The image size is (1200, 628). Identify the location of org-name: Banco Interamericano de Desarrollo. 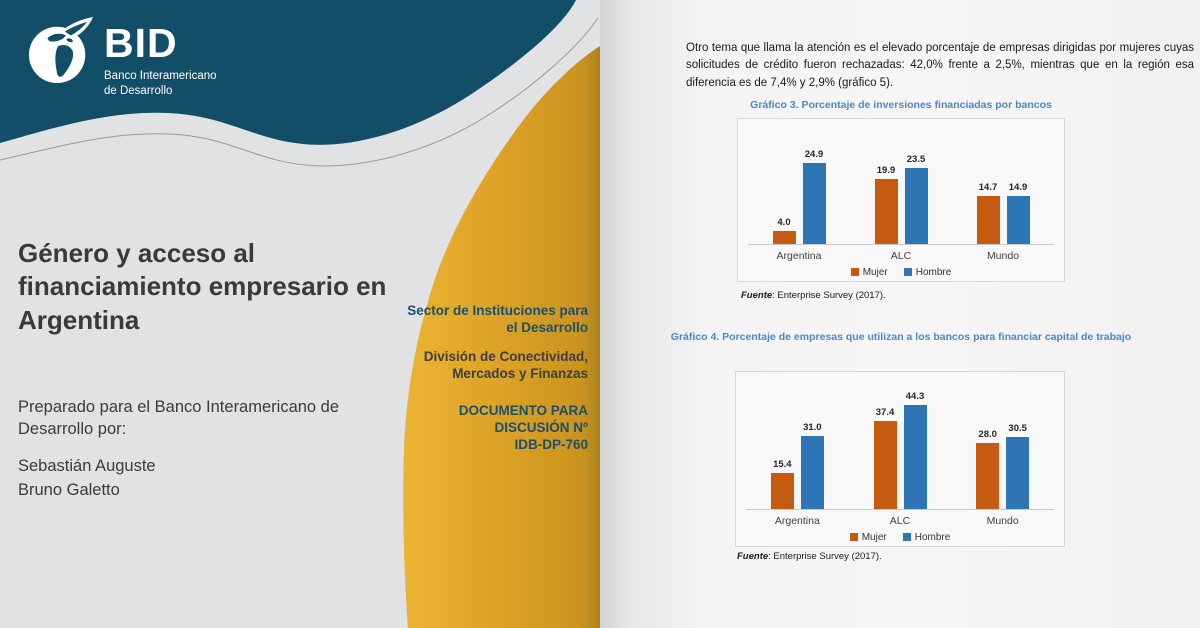
(160, 84).